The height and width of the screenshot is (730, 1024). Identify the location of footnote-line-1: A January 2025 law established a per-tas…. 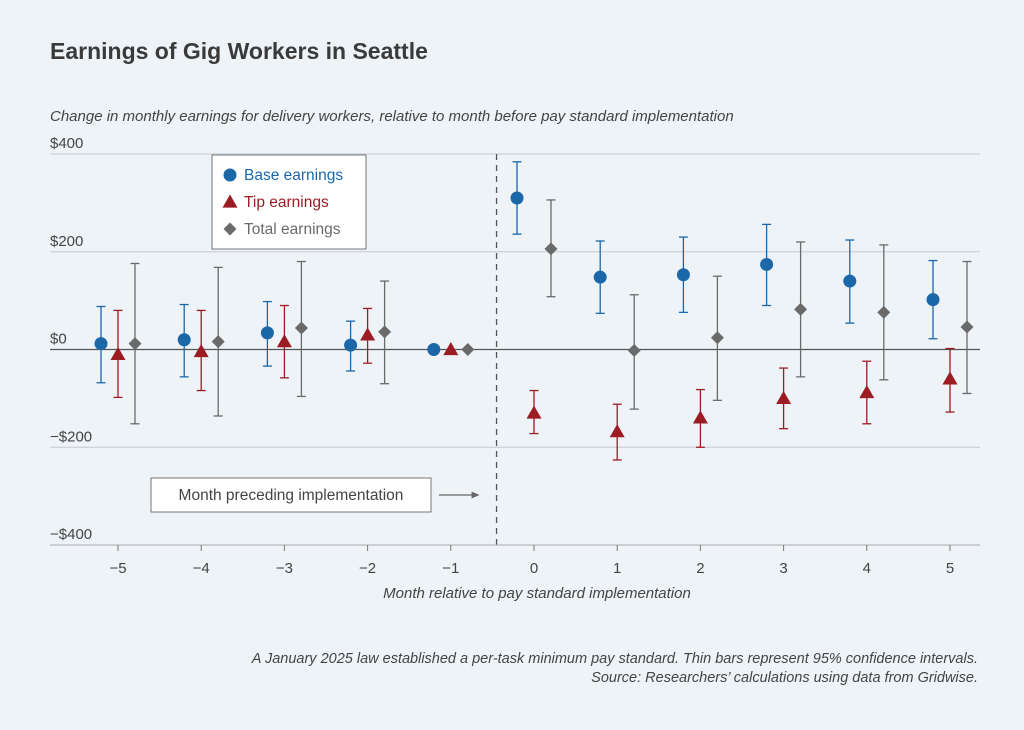
(614, 659).